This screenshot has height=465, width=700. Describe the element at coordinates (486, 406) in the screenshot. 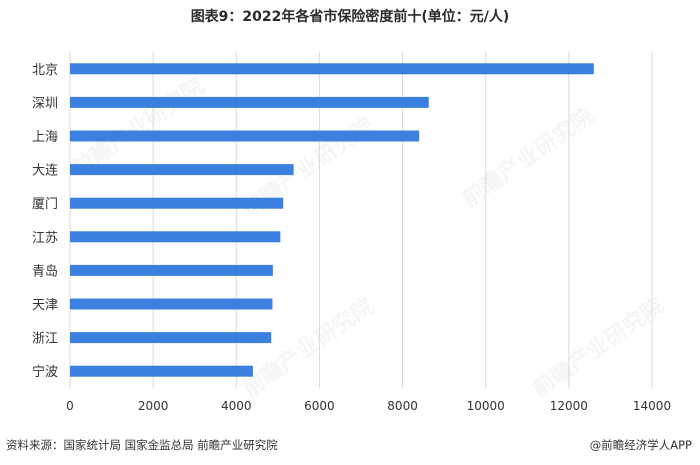

I see `x-tick-label: 10000` at that location.